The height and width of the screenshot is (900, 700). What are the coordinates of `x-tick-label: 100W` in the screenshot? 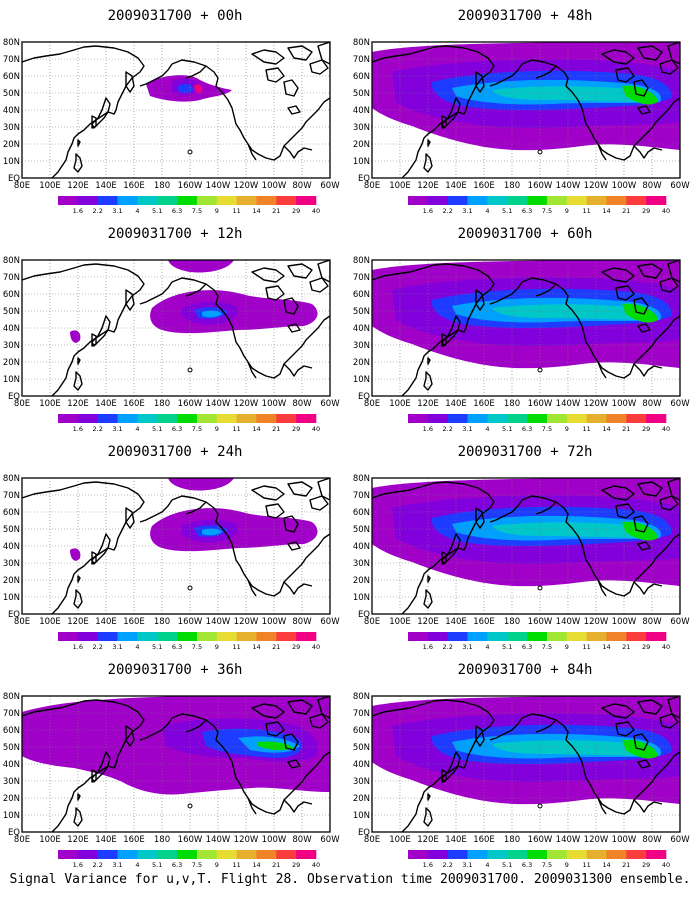 It's located at (274, 186).